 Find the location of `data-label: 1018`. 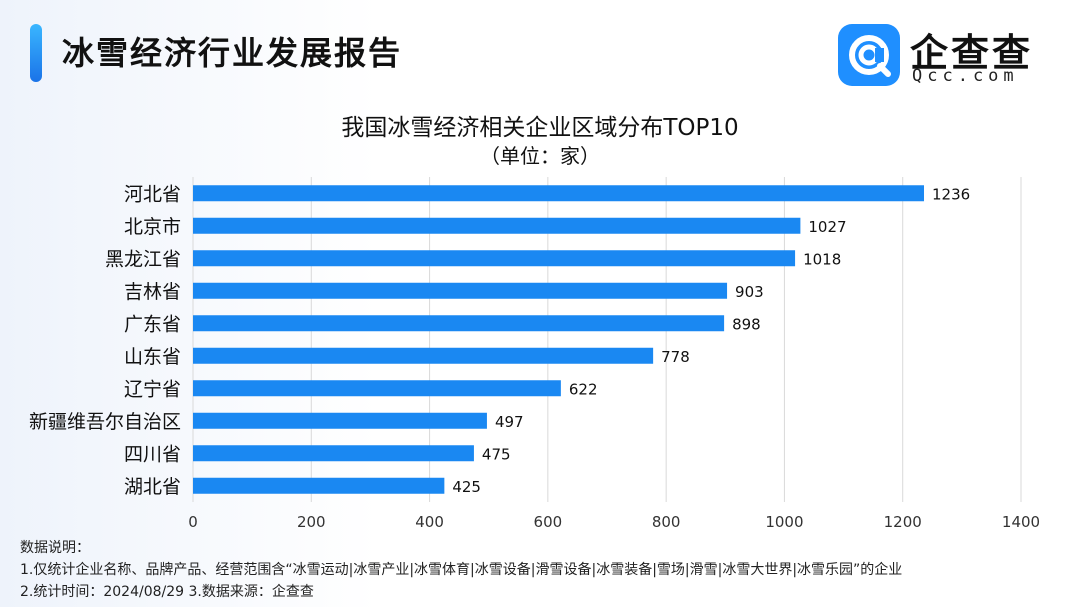

data-label: 1018 is located at coordinates (822, 259).